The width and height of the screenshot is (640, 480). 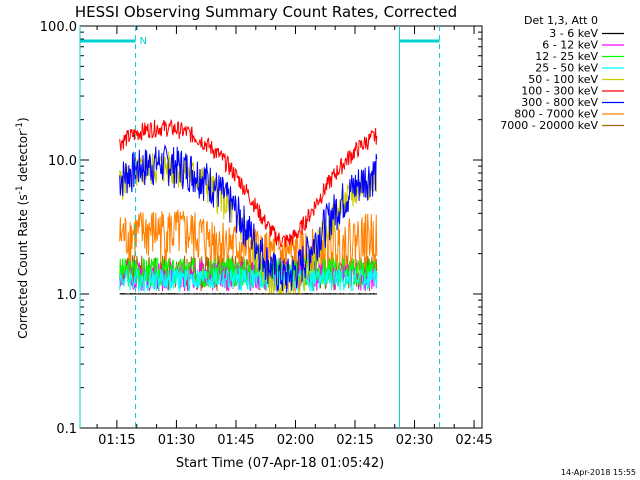 What do you see at coordinates (20, 189) in the screenshot?
I see `y-axis-label-exp1: -1` at bounding box center [20, 189].